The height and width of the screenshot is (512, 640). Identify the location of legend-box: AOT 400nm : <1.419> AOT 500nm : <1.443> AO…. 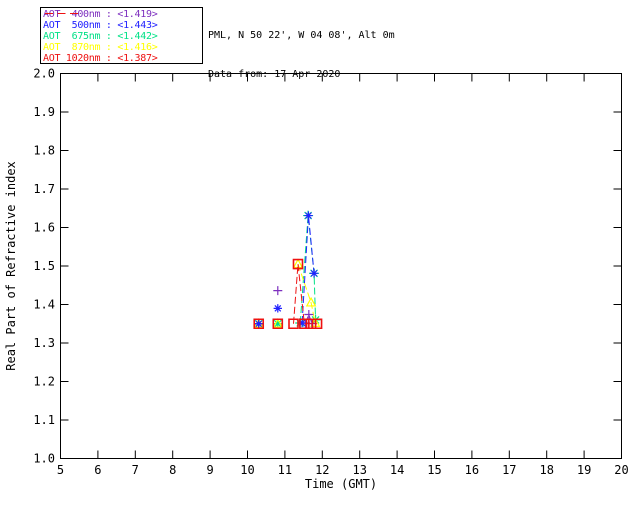
(121, 35).